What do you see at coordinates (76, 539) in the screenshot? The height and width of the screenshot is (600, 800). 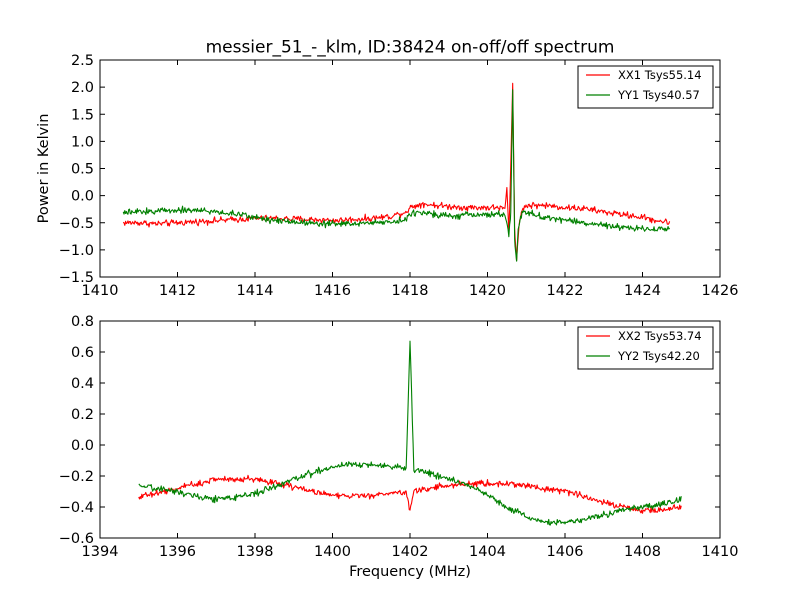 I see `bottom-y-tick-label: −0.6` at bounding box center [76, 539].